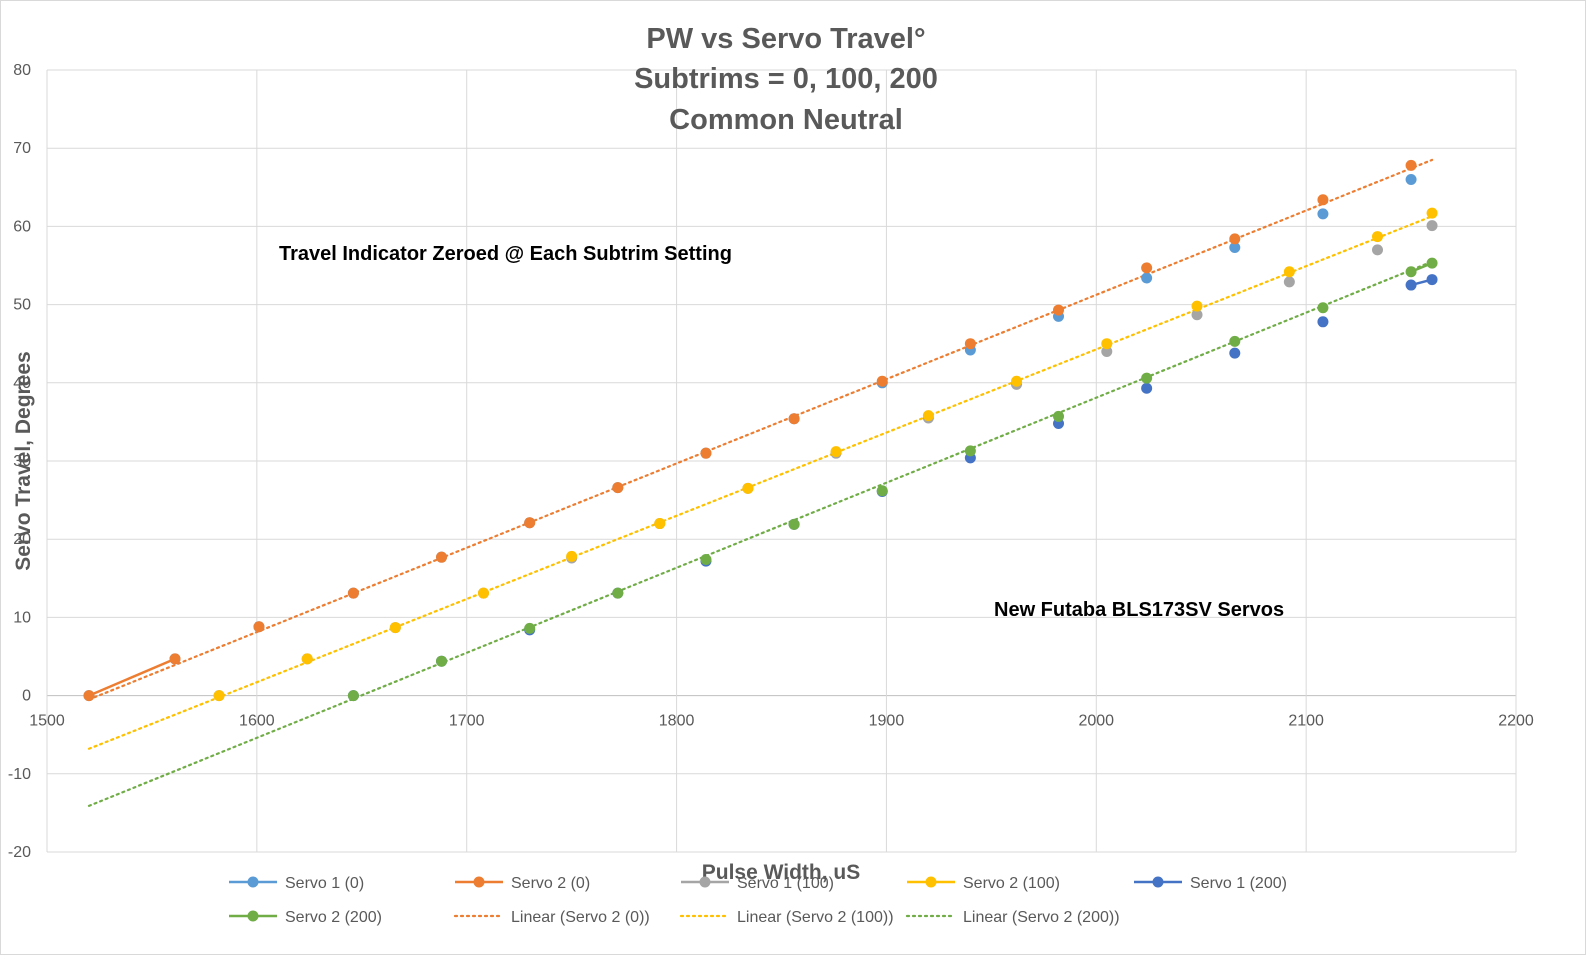 The width and height of the screenshot is (1586, 955). I want to click on y-tick-label: 60, so click(22, 226).